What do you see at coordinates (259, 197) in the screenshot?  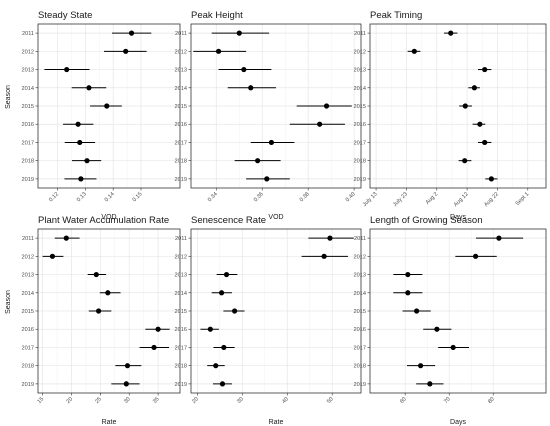 I see `x-tick-label: 0.36` at bounding box center [259, 197].